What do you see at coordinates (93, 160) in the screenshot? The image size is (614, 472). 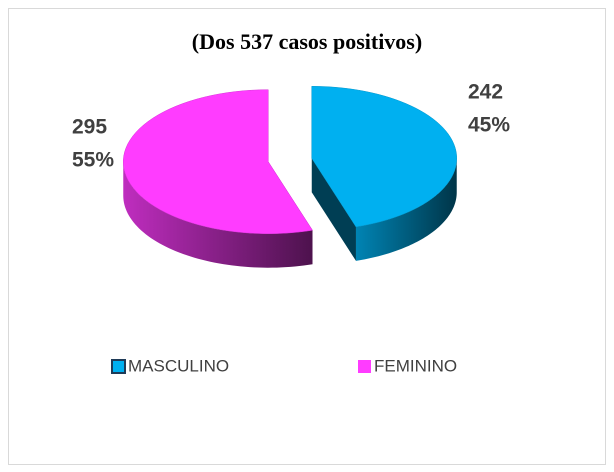 I see `percent-label: 55%` at bounding box center [93, 160].